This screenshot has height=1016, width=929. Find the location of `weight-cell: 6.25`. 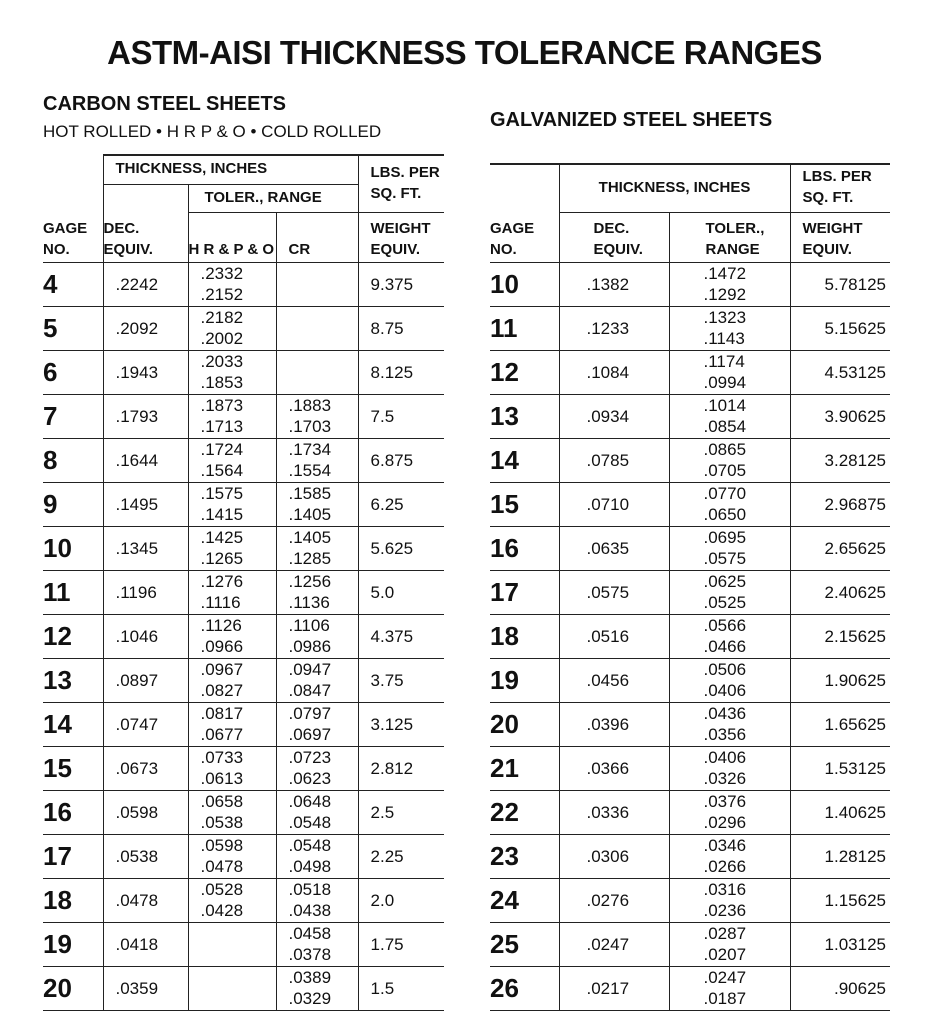

weight-cell: 6.25 is located at coordinates (401, 504).